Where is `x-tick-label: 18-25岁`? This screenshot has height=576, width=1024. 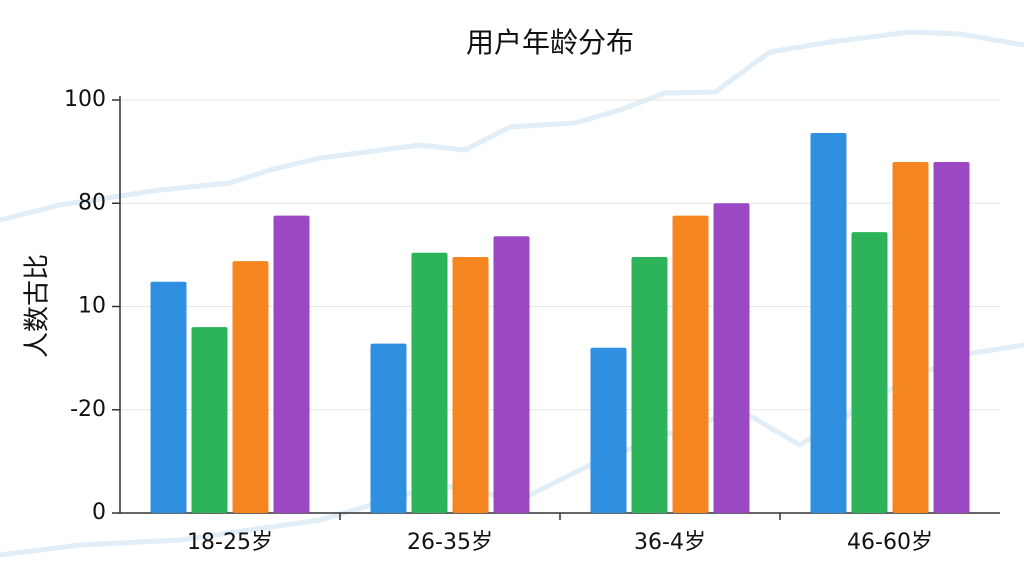
x-tick-label: 18-25岁 is located at coordinates (230, 542).